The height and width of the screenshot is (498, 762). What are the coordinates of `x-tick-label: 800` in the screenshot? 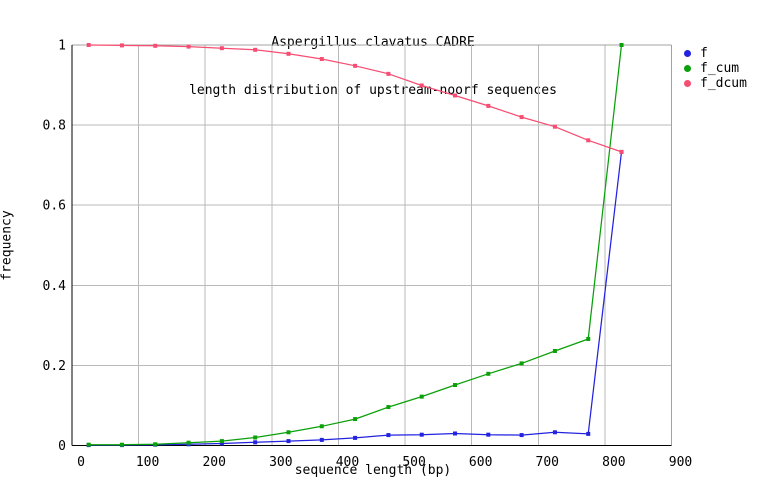 It's located at (613, 462).